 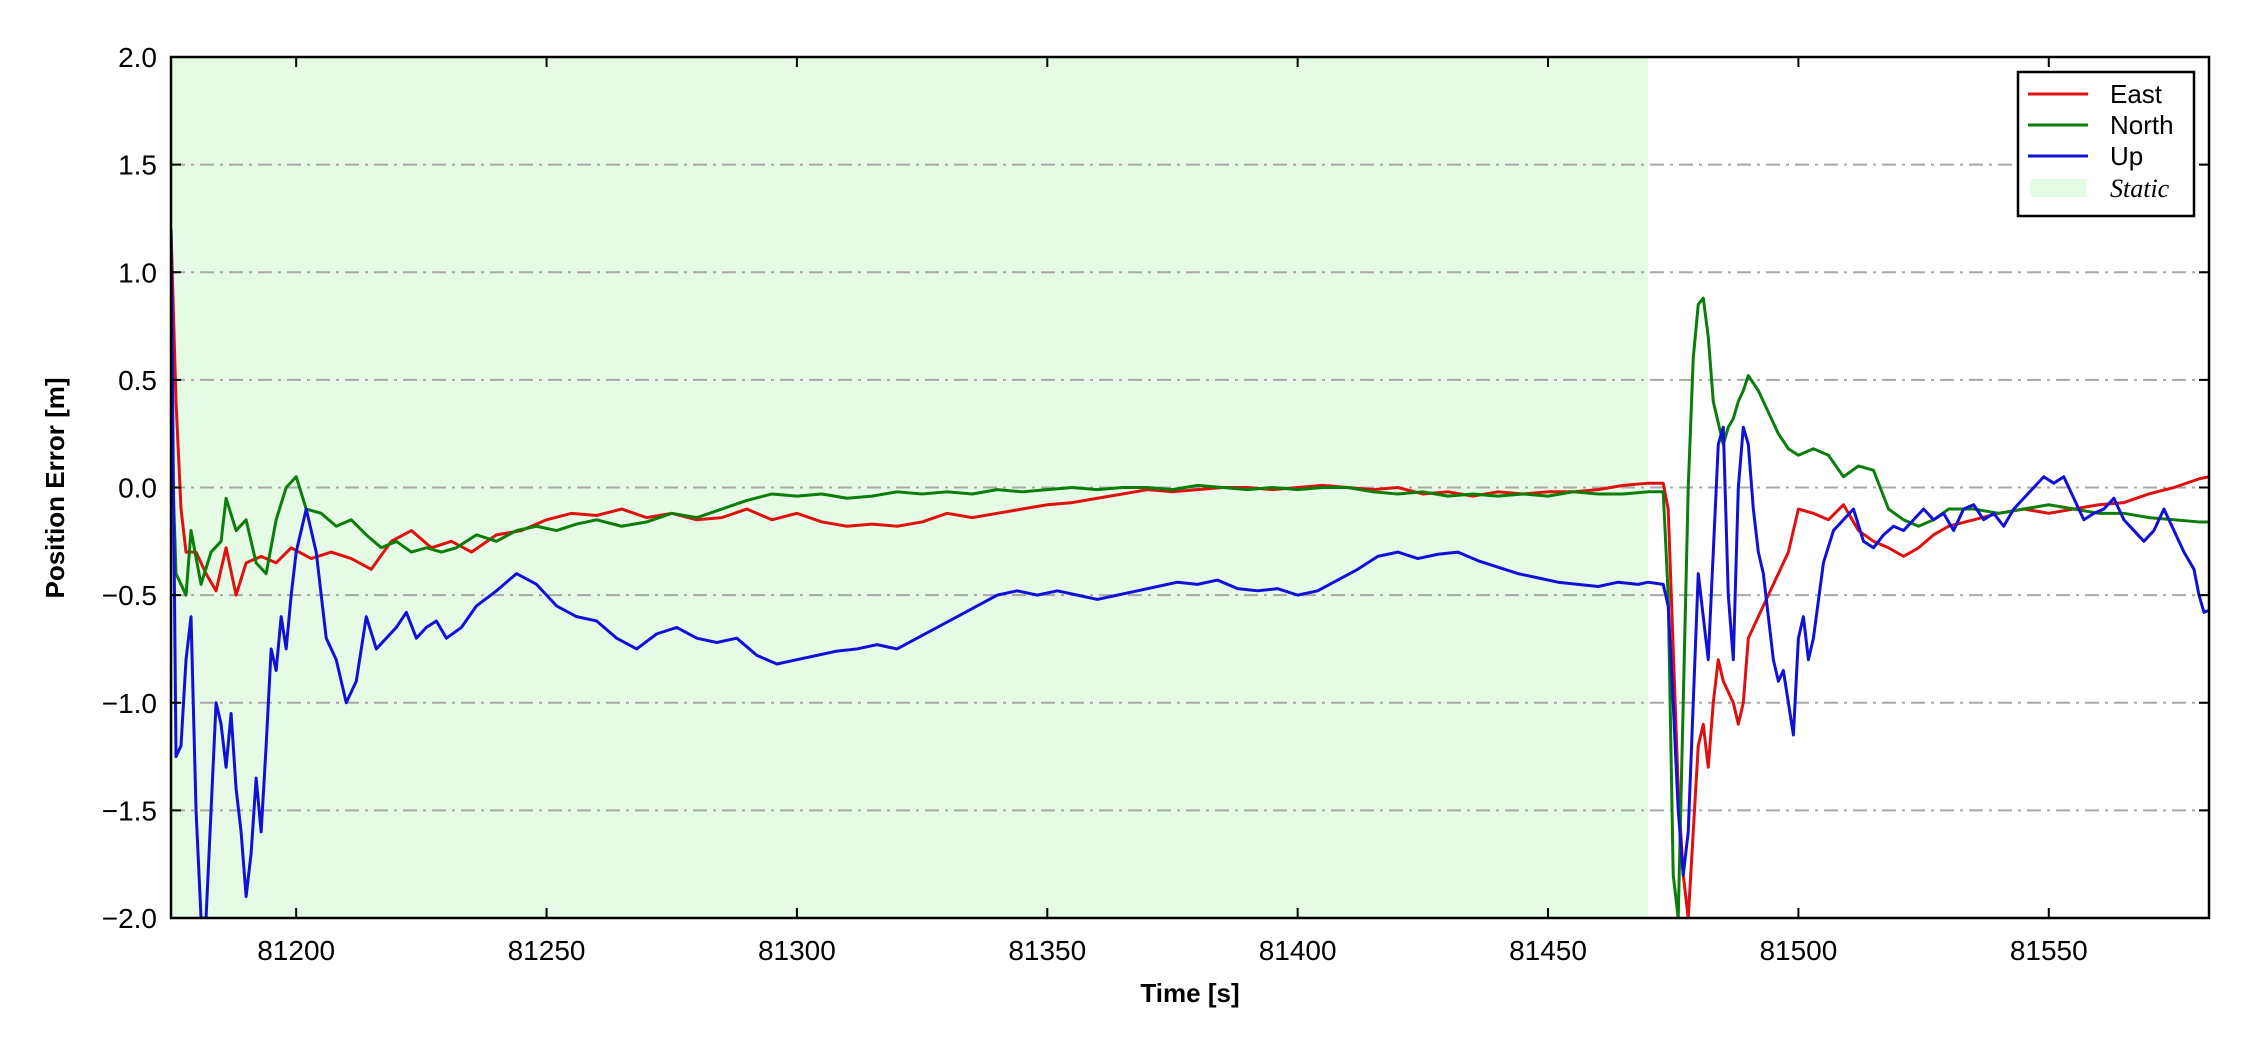 What do you see at coordinates (137, 488) in the screenshot?
I see `y-tick-label: 0.0` at bounding box center [137, 488].